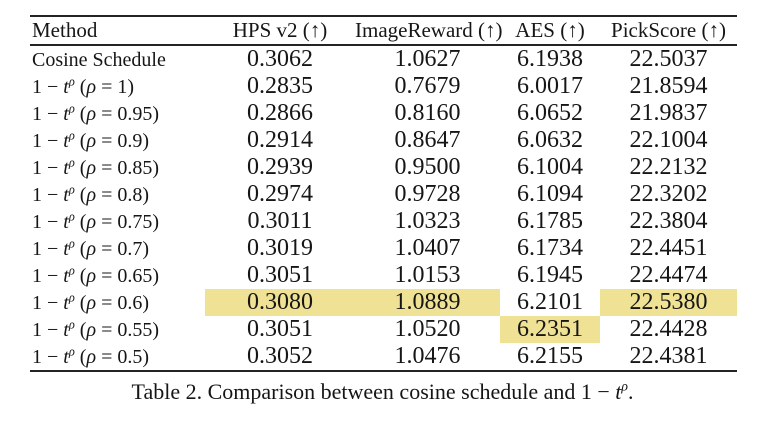  What do you see at coordinates (96, 113) in the screenshot?
I see `method-cell: 1 − tρ (ρ = 0.95)` at bounding box center [96, 113].